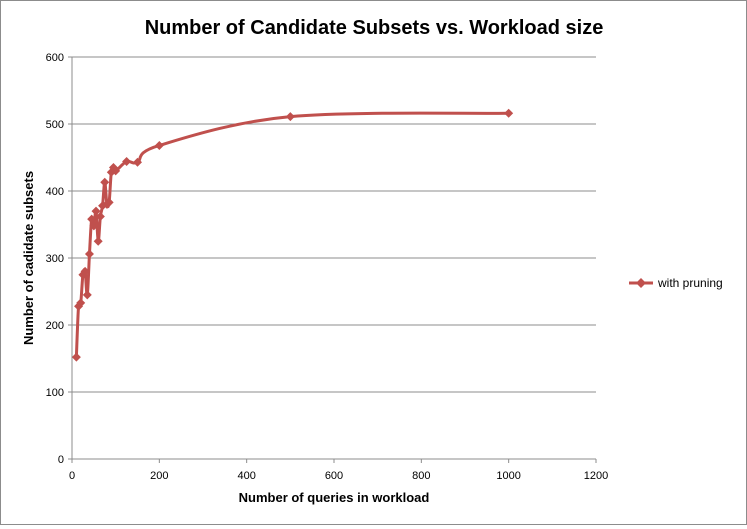  I want to click on y-tick-label: 0, so click(61, 460).